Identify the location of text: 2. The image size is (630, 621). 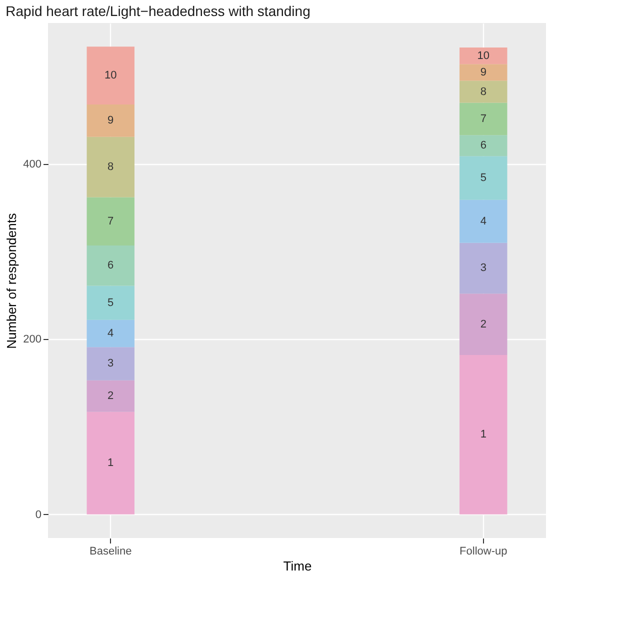
(483, 324).